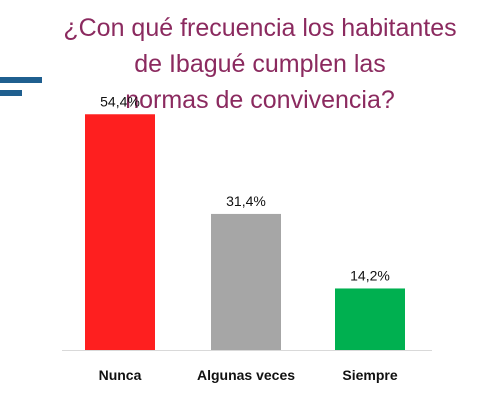  I want to click on tick-label-algunas-veces: Algunas veces, so click(246, 375).